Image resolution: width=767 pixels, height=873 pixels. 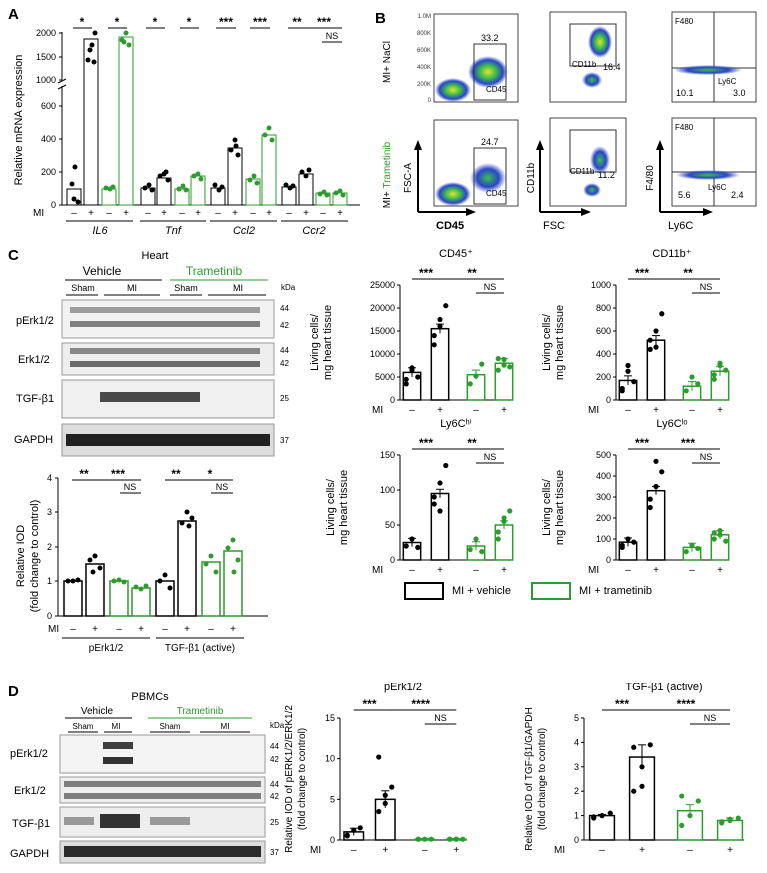 What do you see at coordinates (100, 231) in the screenshot?
I see `gene-label: IL6` at bounding box center [100, 231].